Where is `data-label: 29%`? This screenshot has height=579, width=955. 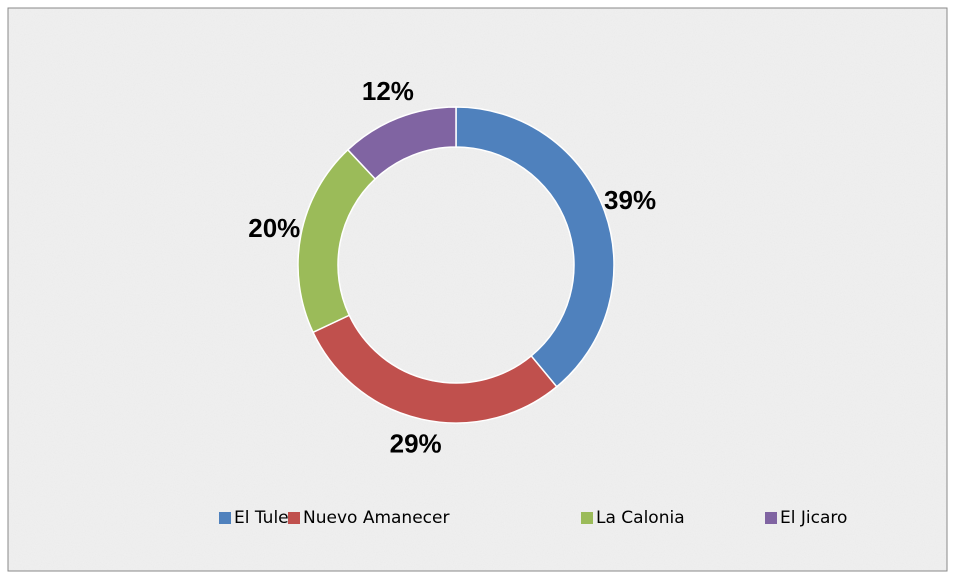 data-label: 29% is located at coordinates (416, 443).